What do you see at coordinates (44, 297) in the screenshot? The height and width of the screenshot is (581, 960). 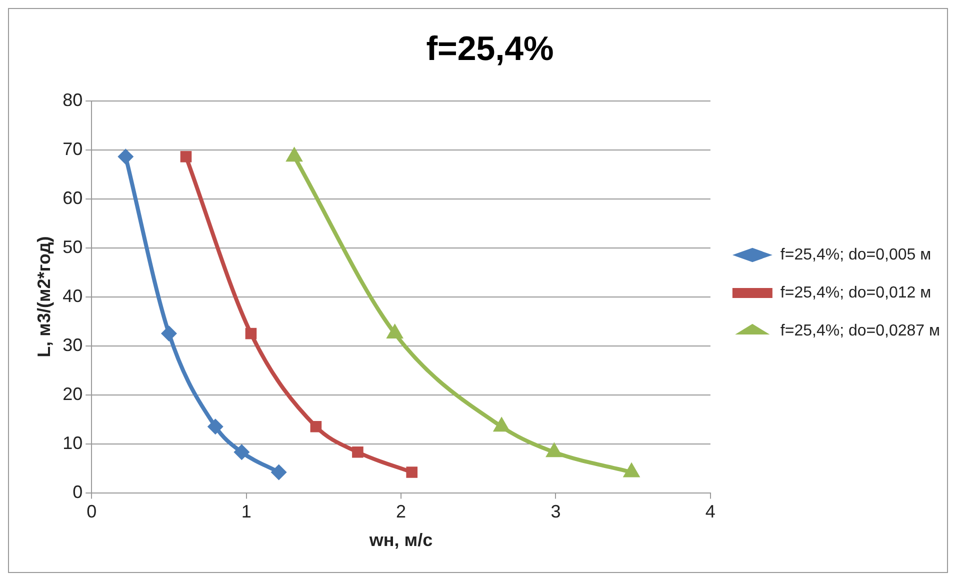 I see `y-axis-title: L, м3/(м2*год)` at bounding box center [44, 297].